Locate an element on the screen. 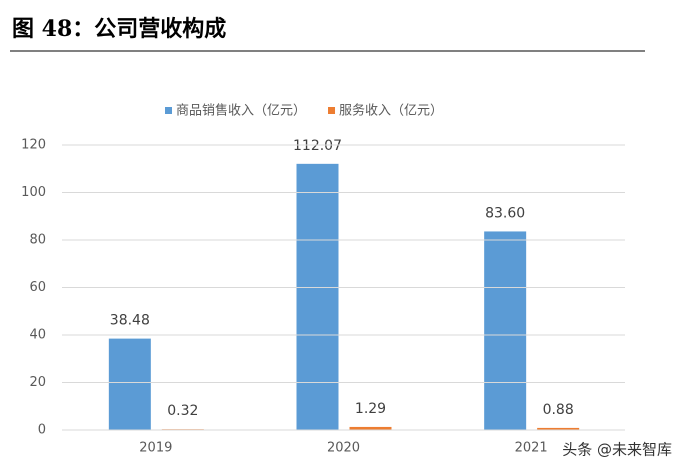  y-tick-label: 40 is located at coordinates (37, 335).